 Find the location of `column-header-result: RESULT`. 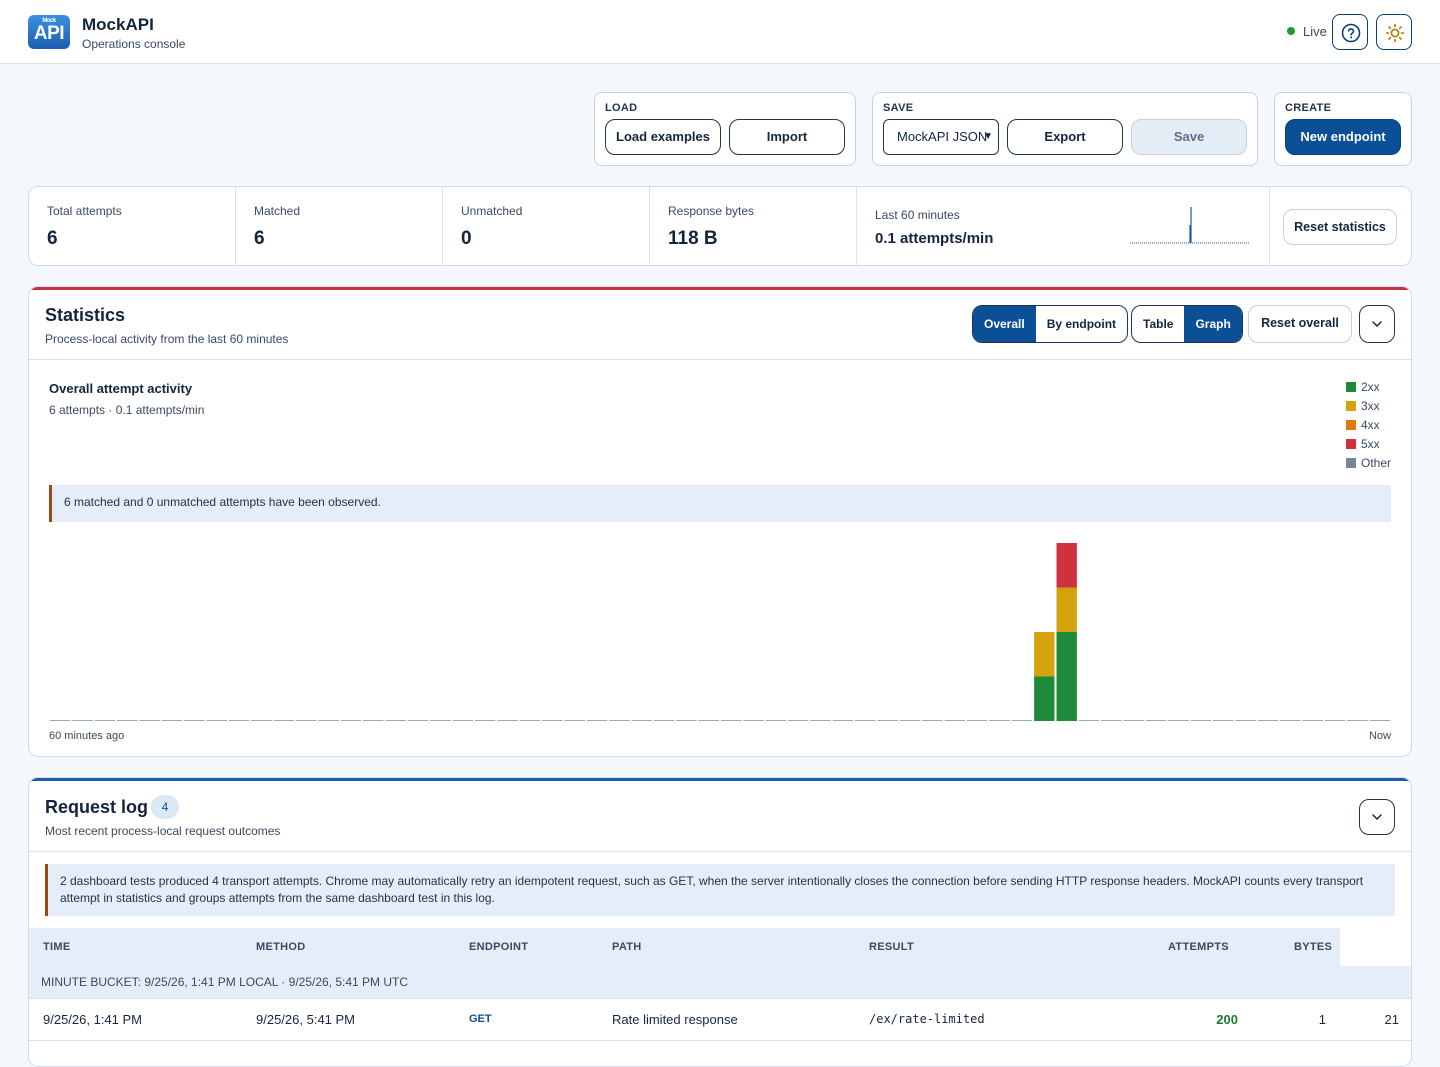

column-header-result: RESULT is located at coordinates (1004, 947).